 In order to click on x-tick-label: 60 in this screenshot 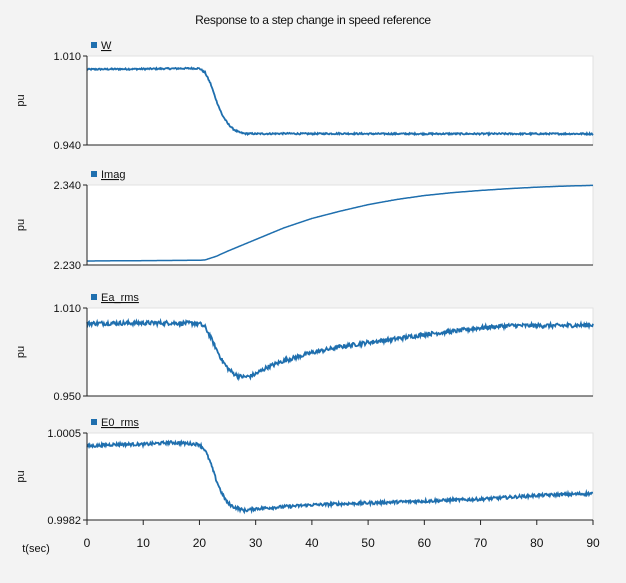, I will do `click(425, 543)`.